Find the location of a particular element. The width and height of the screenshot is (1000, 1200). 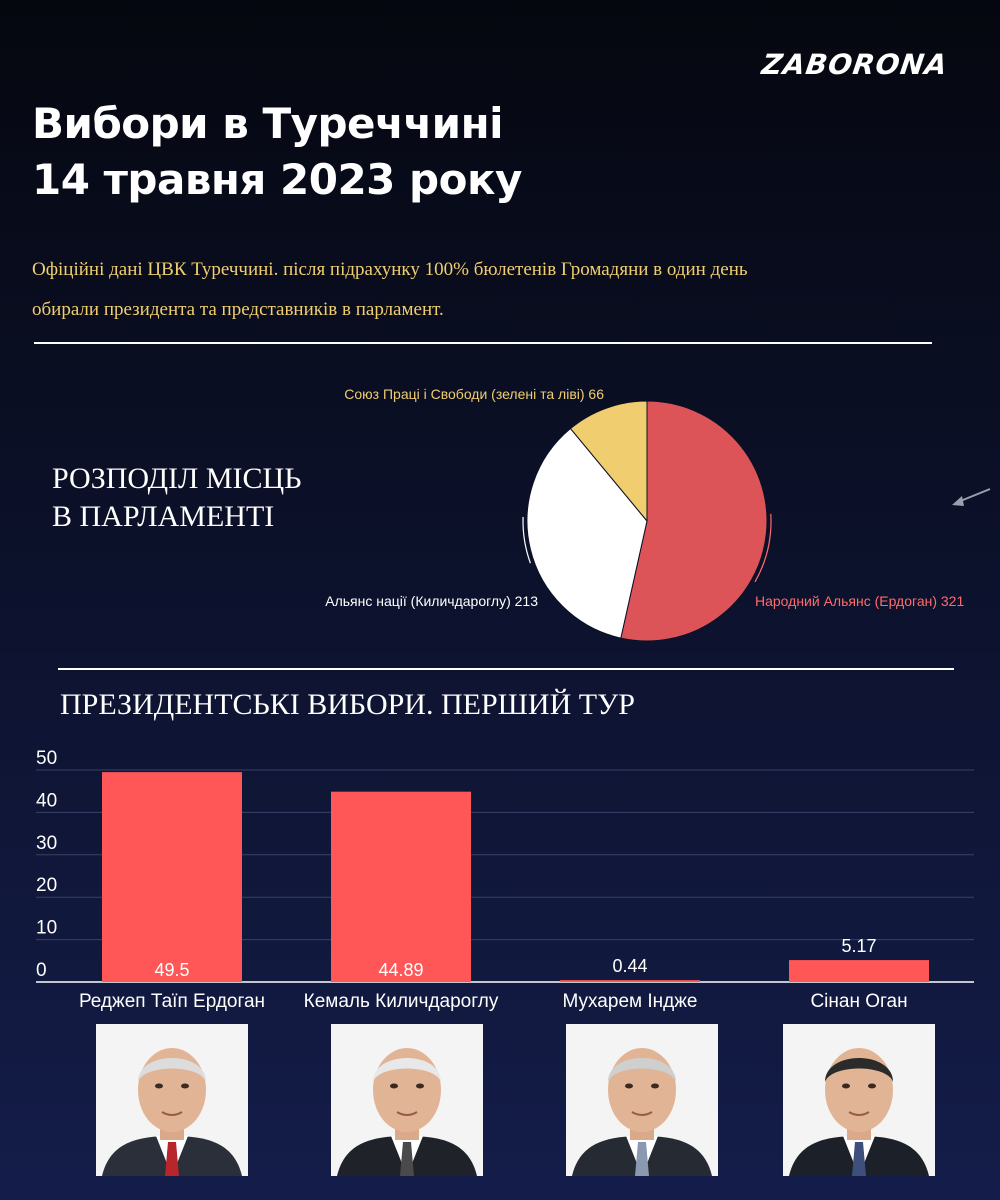

parliament-heading: РОЗПОДІЛ МІСЦЬ В ПАРЛАМЕНТІ is located at coordinates (176, 498).